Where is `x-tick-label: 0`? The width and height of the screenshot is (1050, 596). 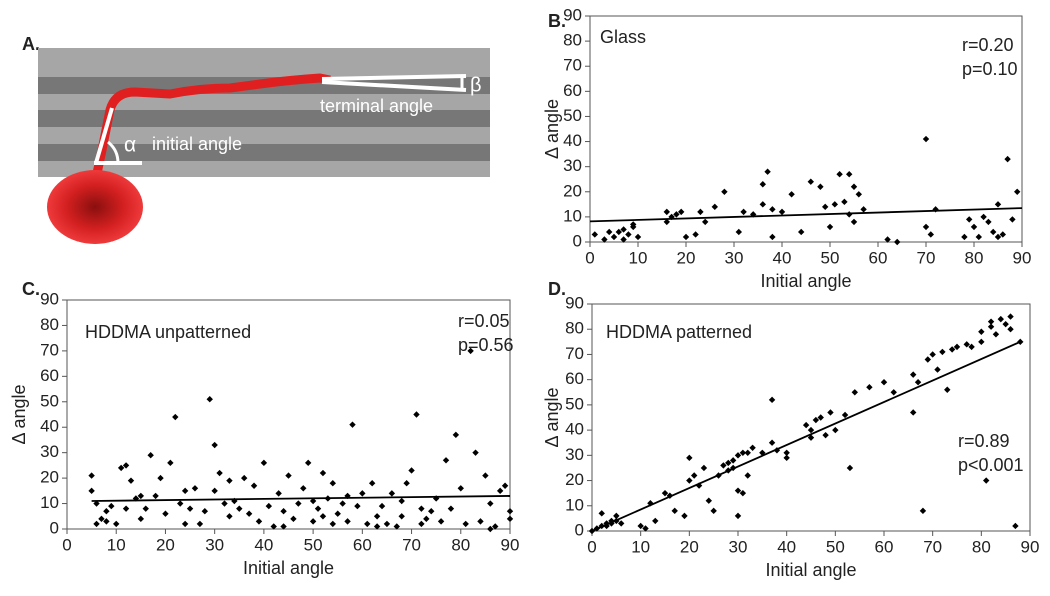 x-tick-label: 0 is located at coordinates (66, 544).